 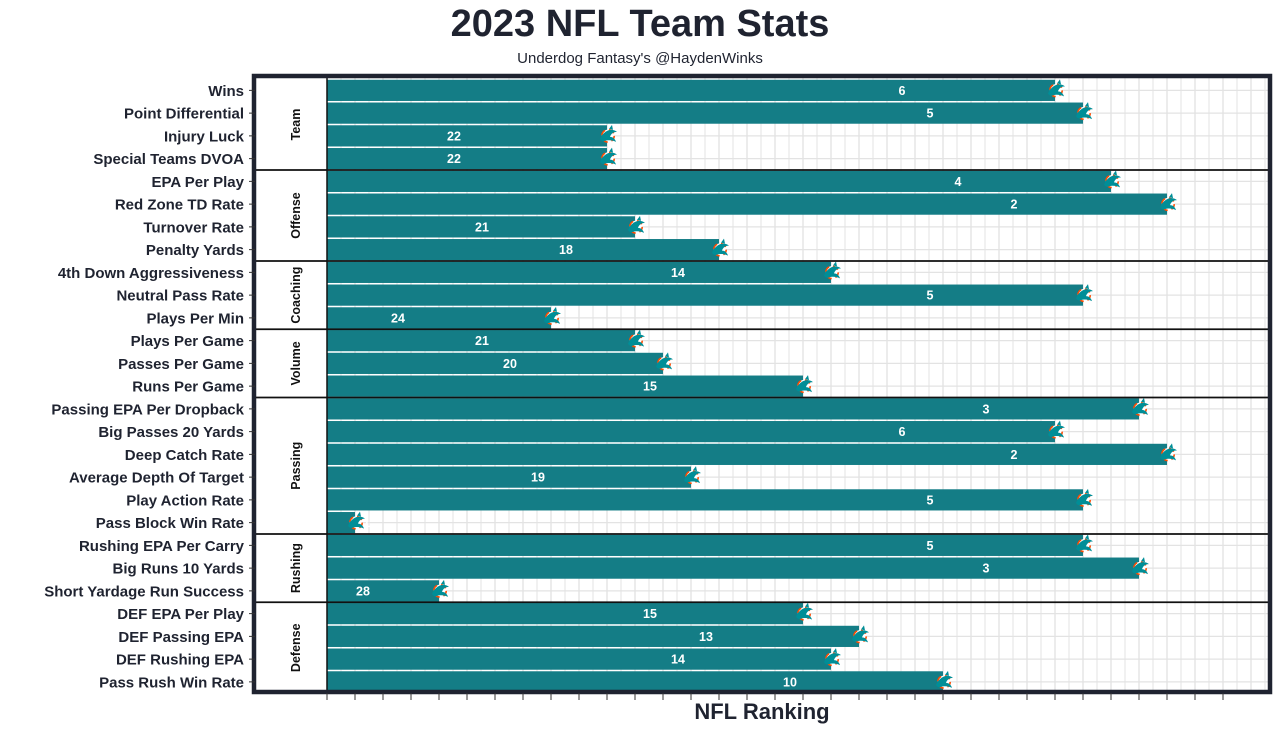 I want to click on bar-value-label: 24, so click(x=398, y=318).